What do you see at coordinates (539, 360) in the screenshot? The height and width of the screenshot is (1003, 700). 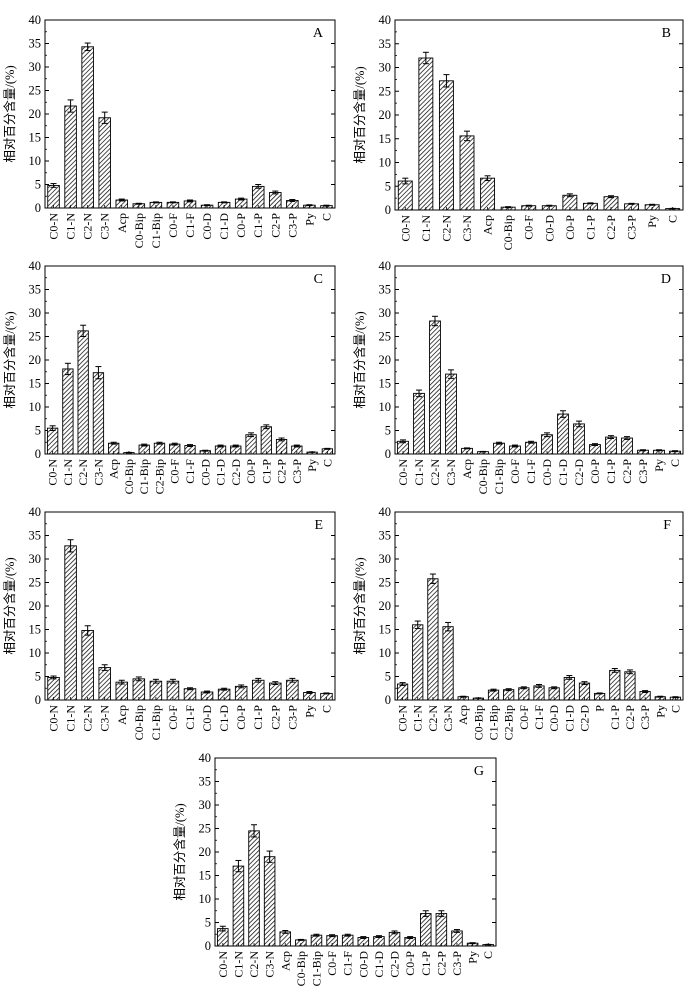 I see `plot-frame` at bounding box center [539, 360].